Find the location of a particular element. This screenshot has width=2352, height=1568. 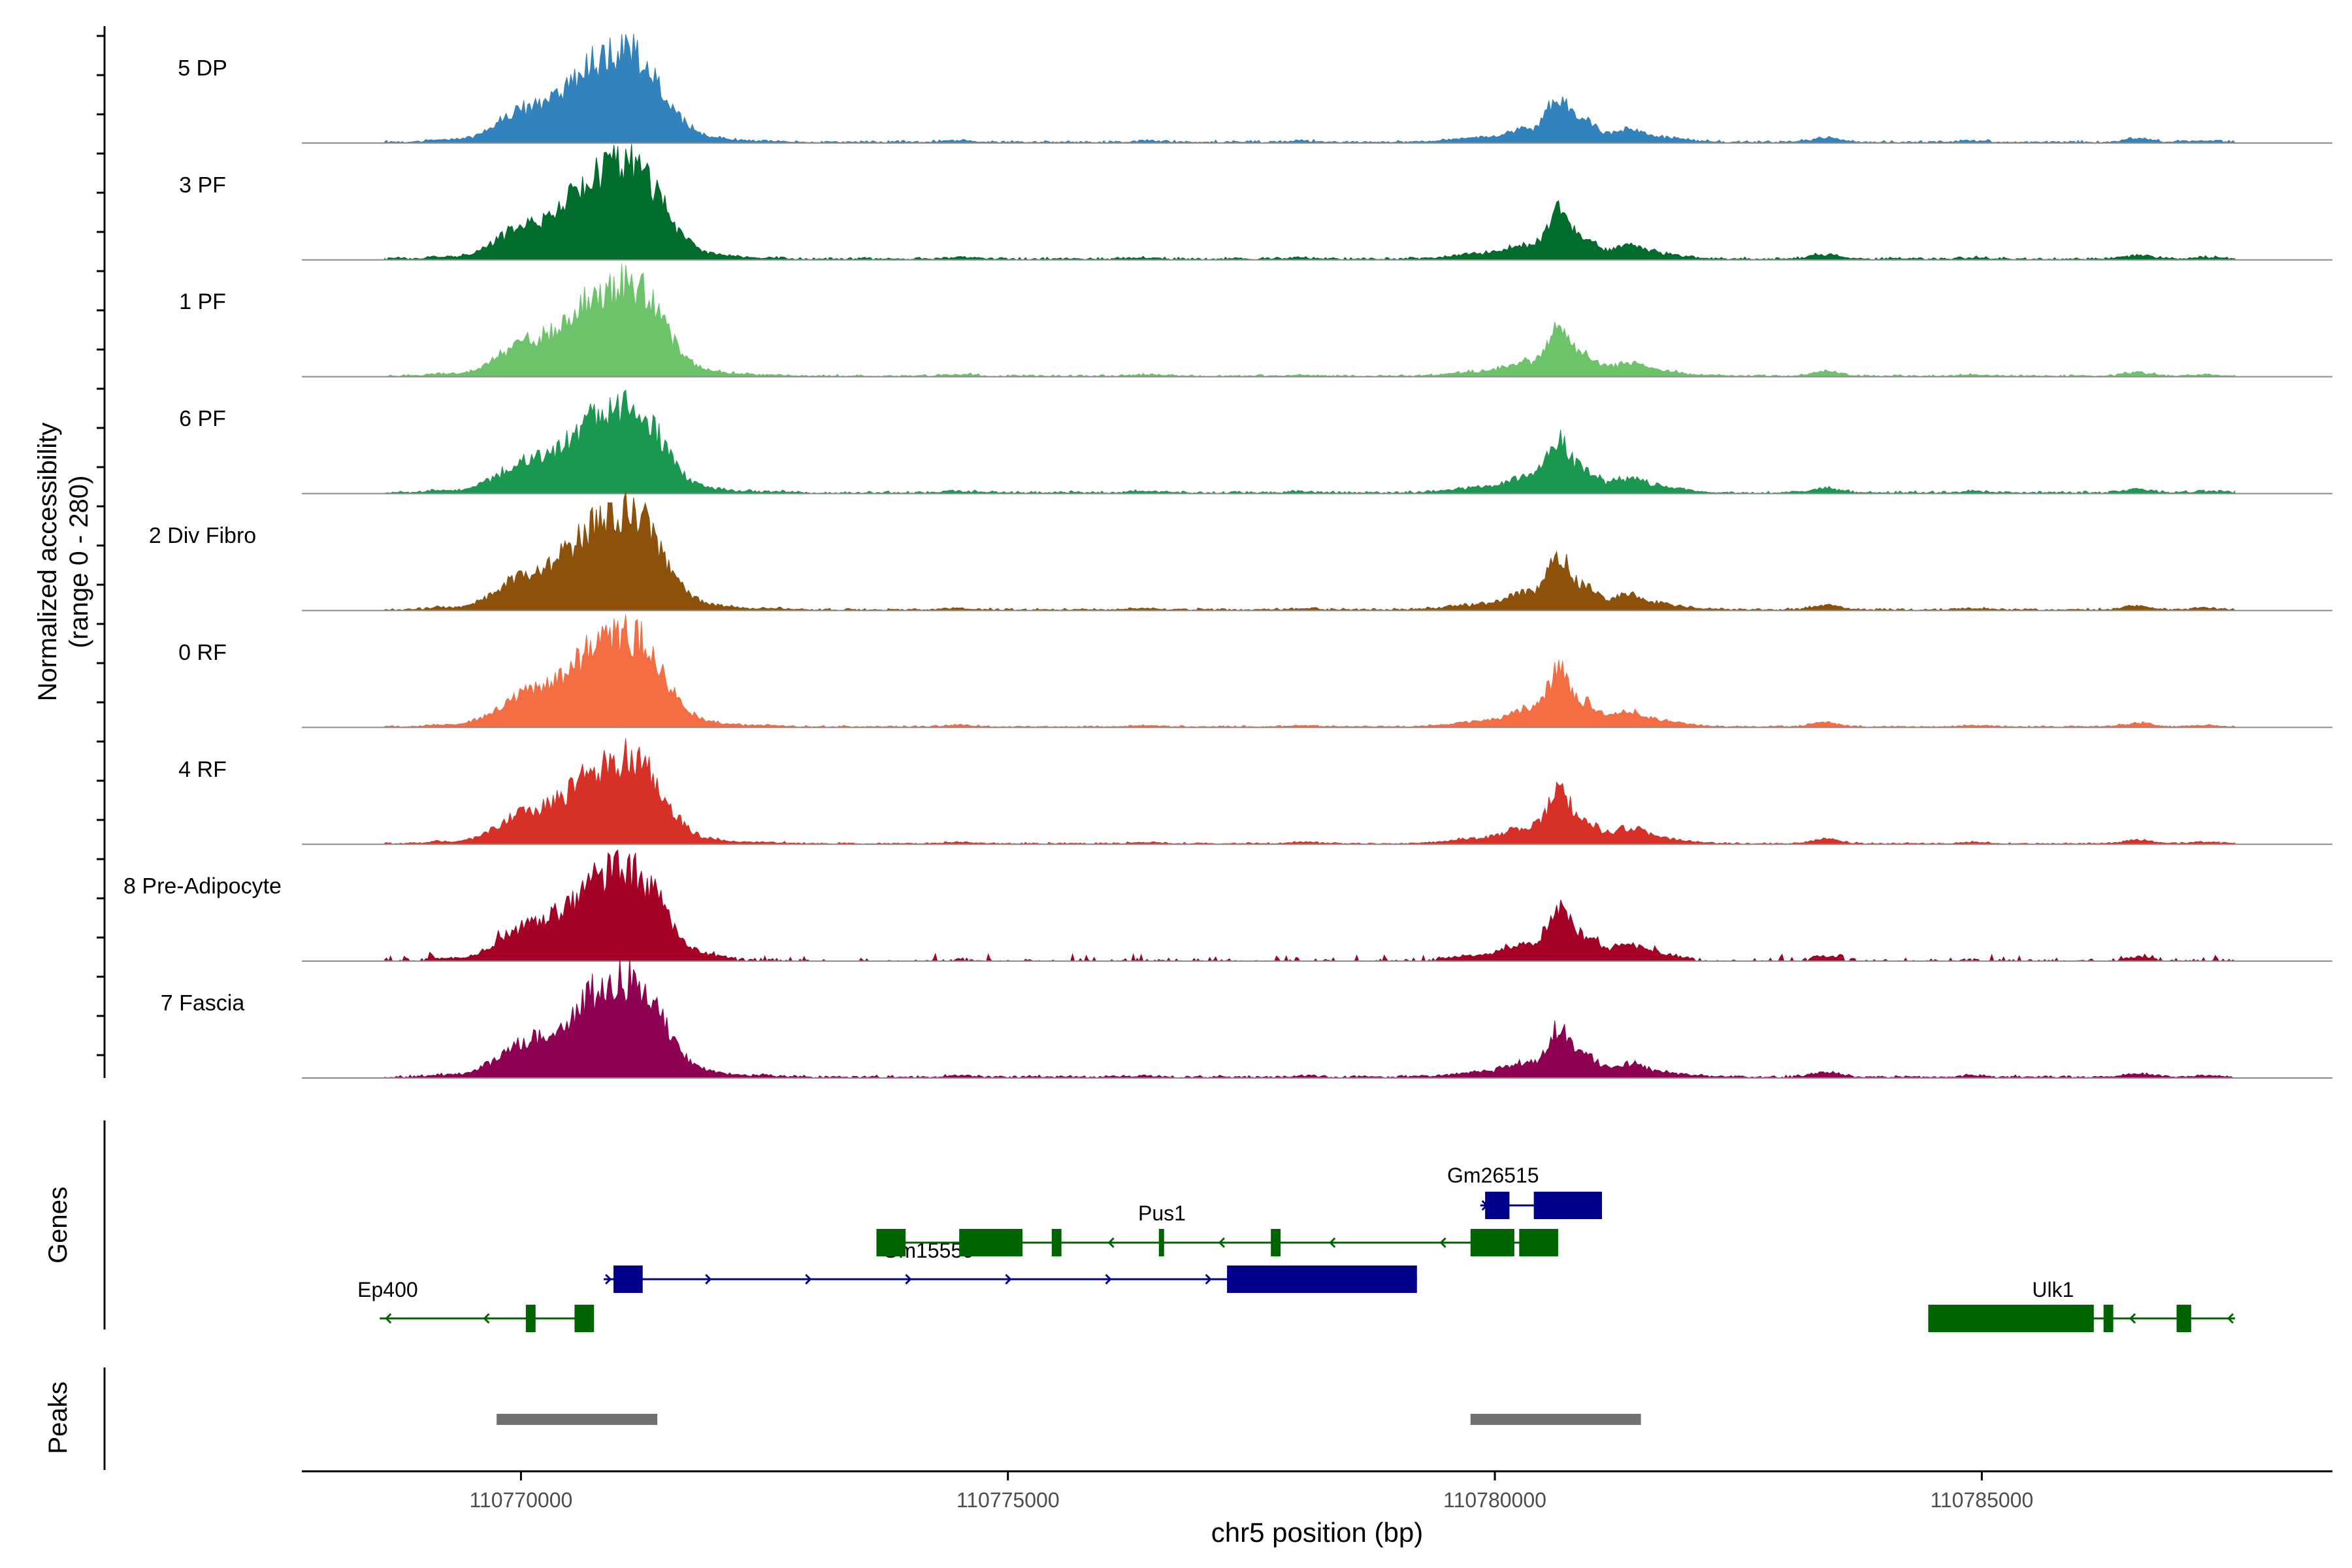

coverage-track: 5 DP is located at coordinates (1255, 88).